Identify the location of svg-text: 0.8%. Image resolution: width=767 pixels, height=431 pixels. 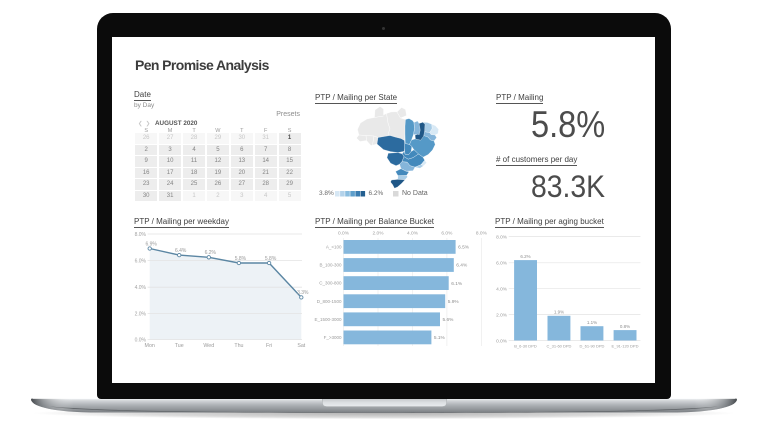
(625, 326).